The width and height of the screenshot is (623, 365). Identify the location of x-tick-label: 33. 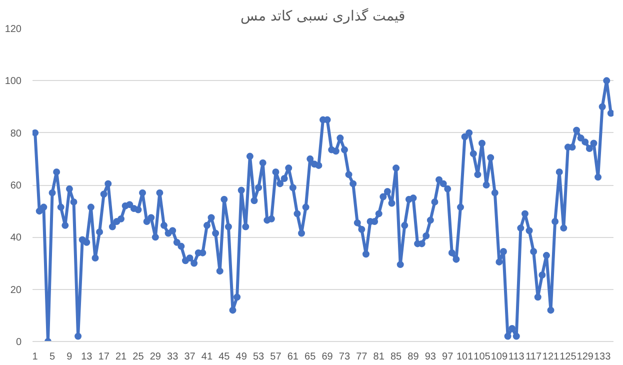
(173, 357).